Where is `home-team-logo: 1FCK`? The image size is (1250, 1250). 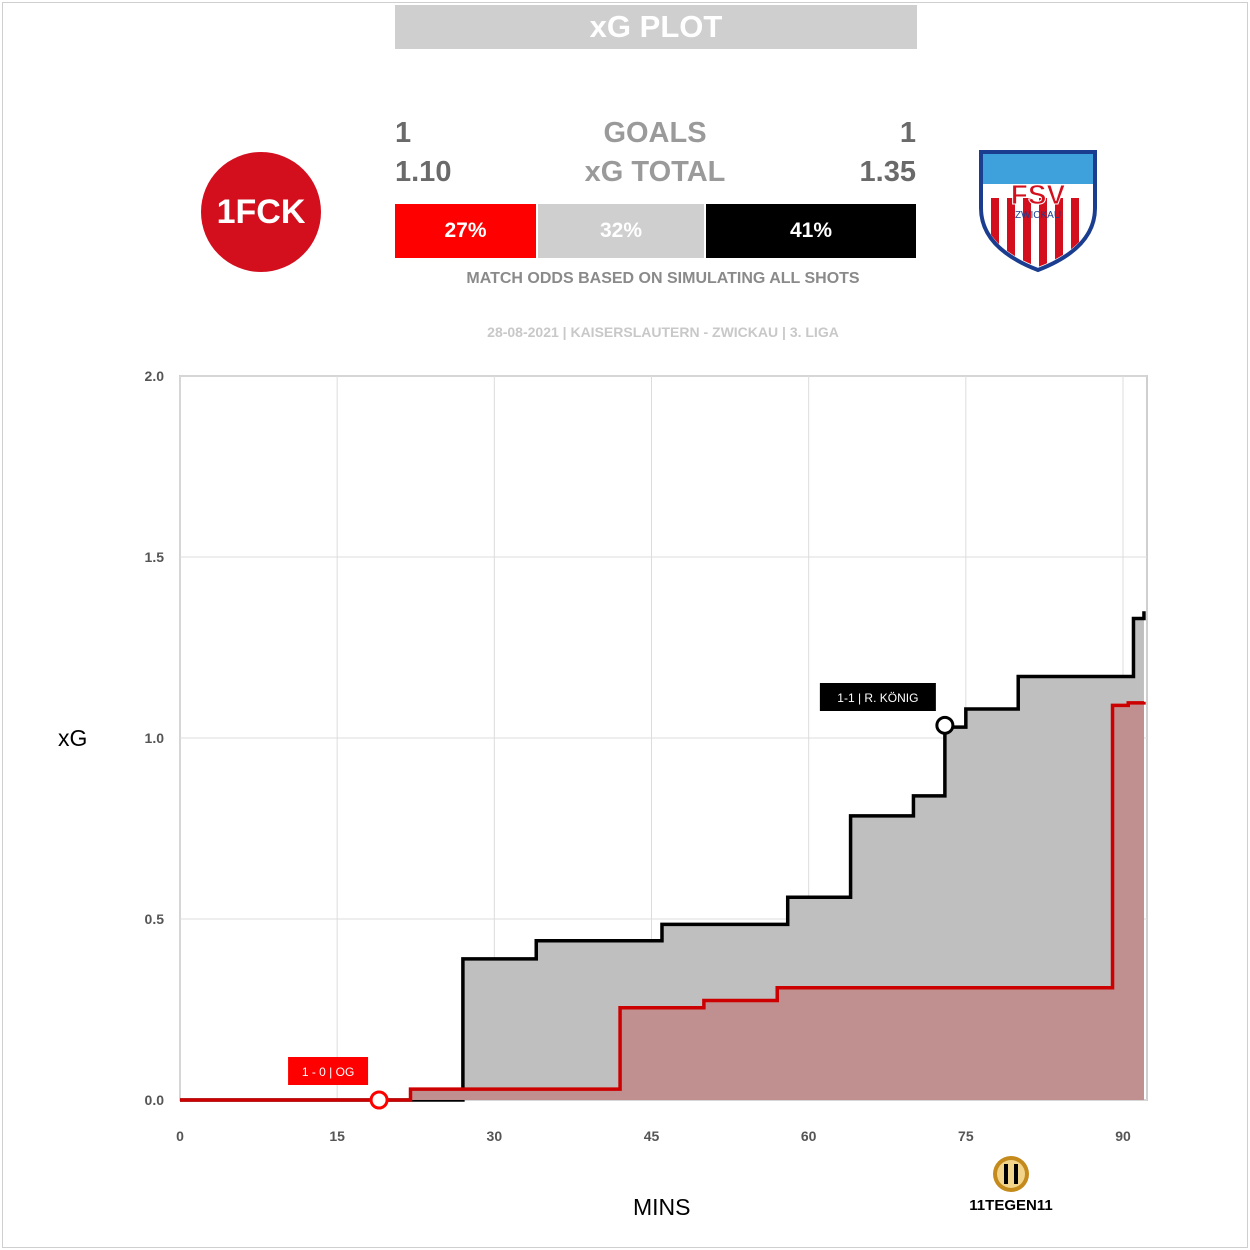
home-team-logo: 1FCK is located at coordinates (261, 212).